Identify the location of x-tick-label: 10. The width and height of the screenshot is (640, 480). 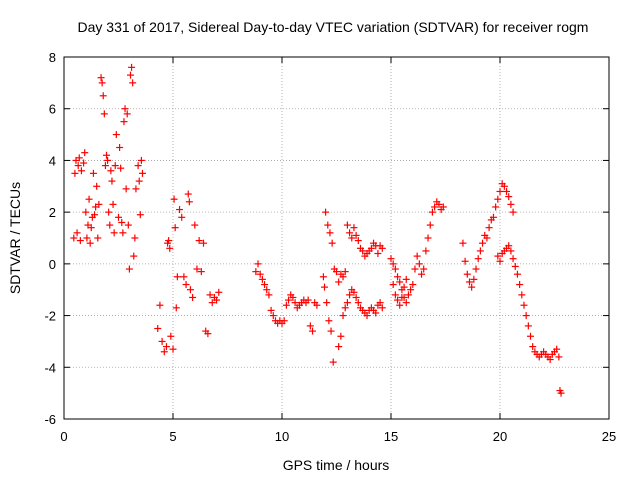
(282, 436).